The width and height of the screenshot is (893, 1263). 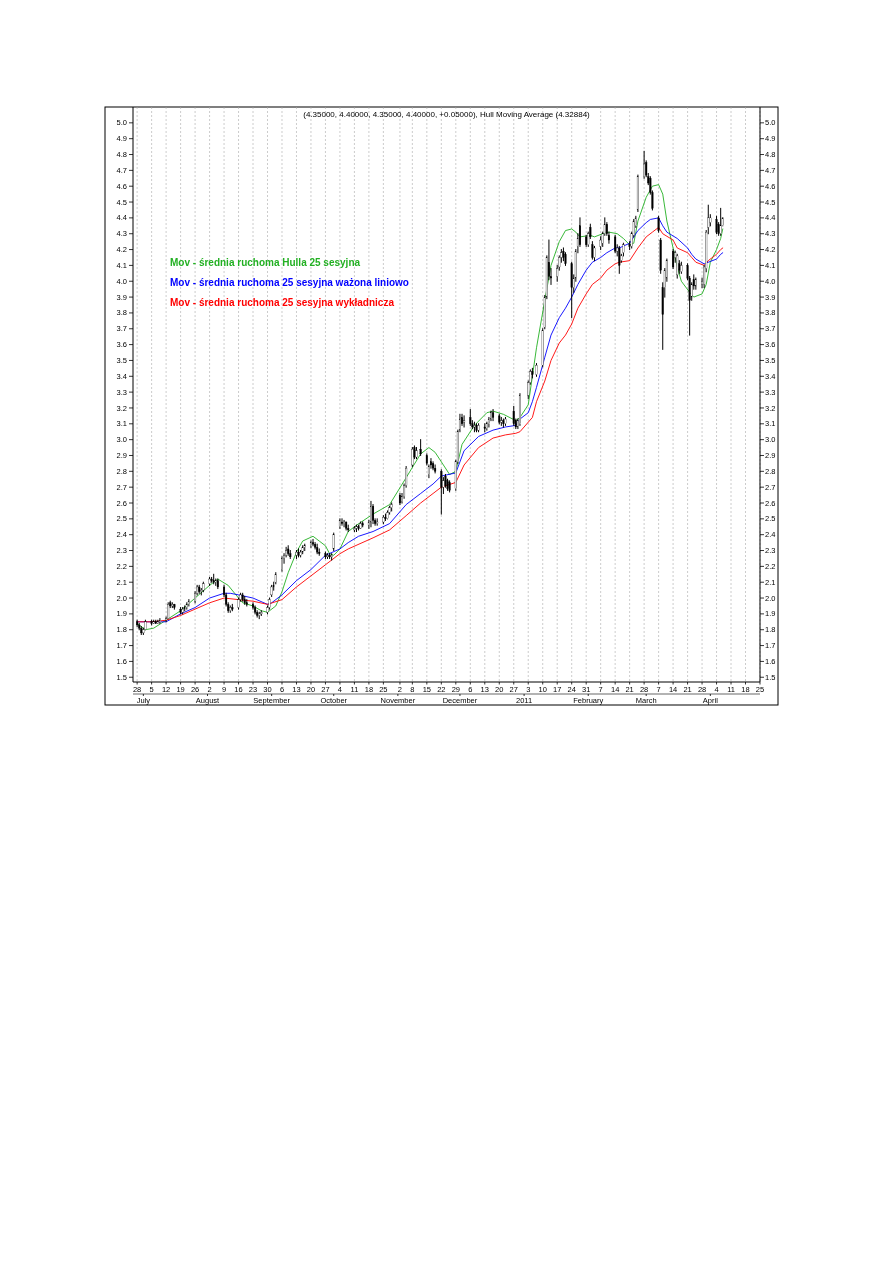 What do you see at coordinates (282, 302) in the screenshot?
I see `text: Mov - średnia ruchoma 25 sesyjna wykładnicza` at bounding box center [282, 302].